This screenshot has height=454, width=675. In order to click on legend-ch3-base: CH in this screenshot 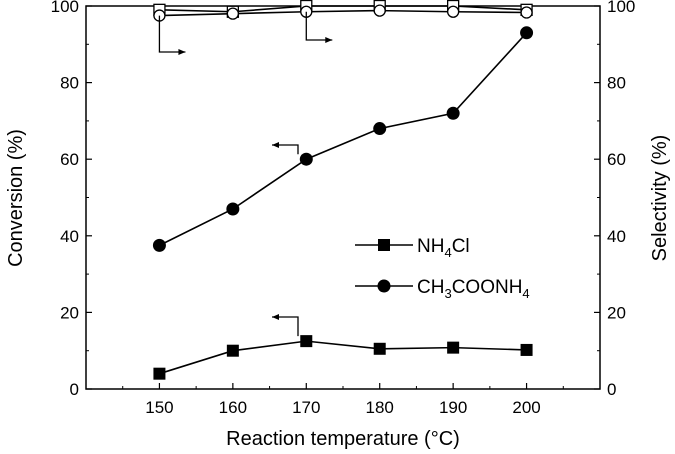, I will do `click(430, 287)`.